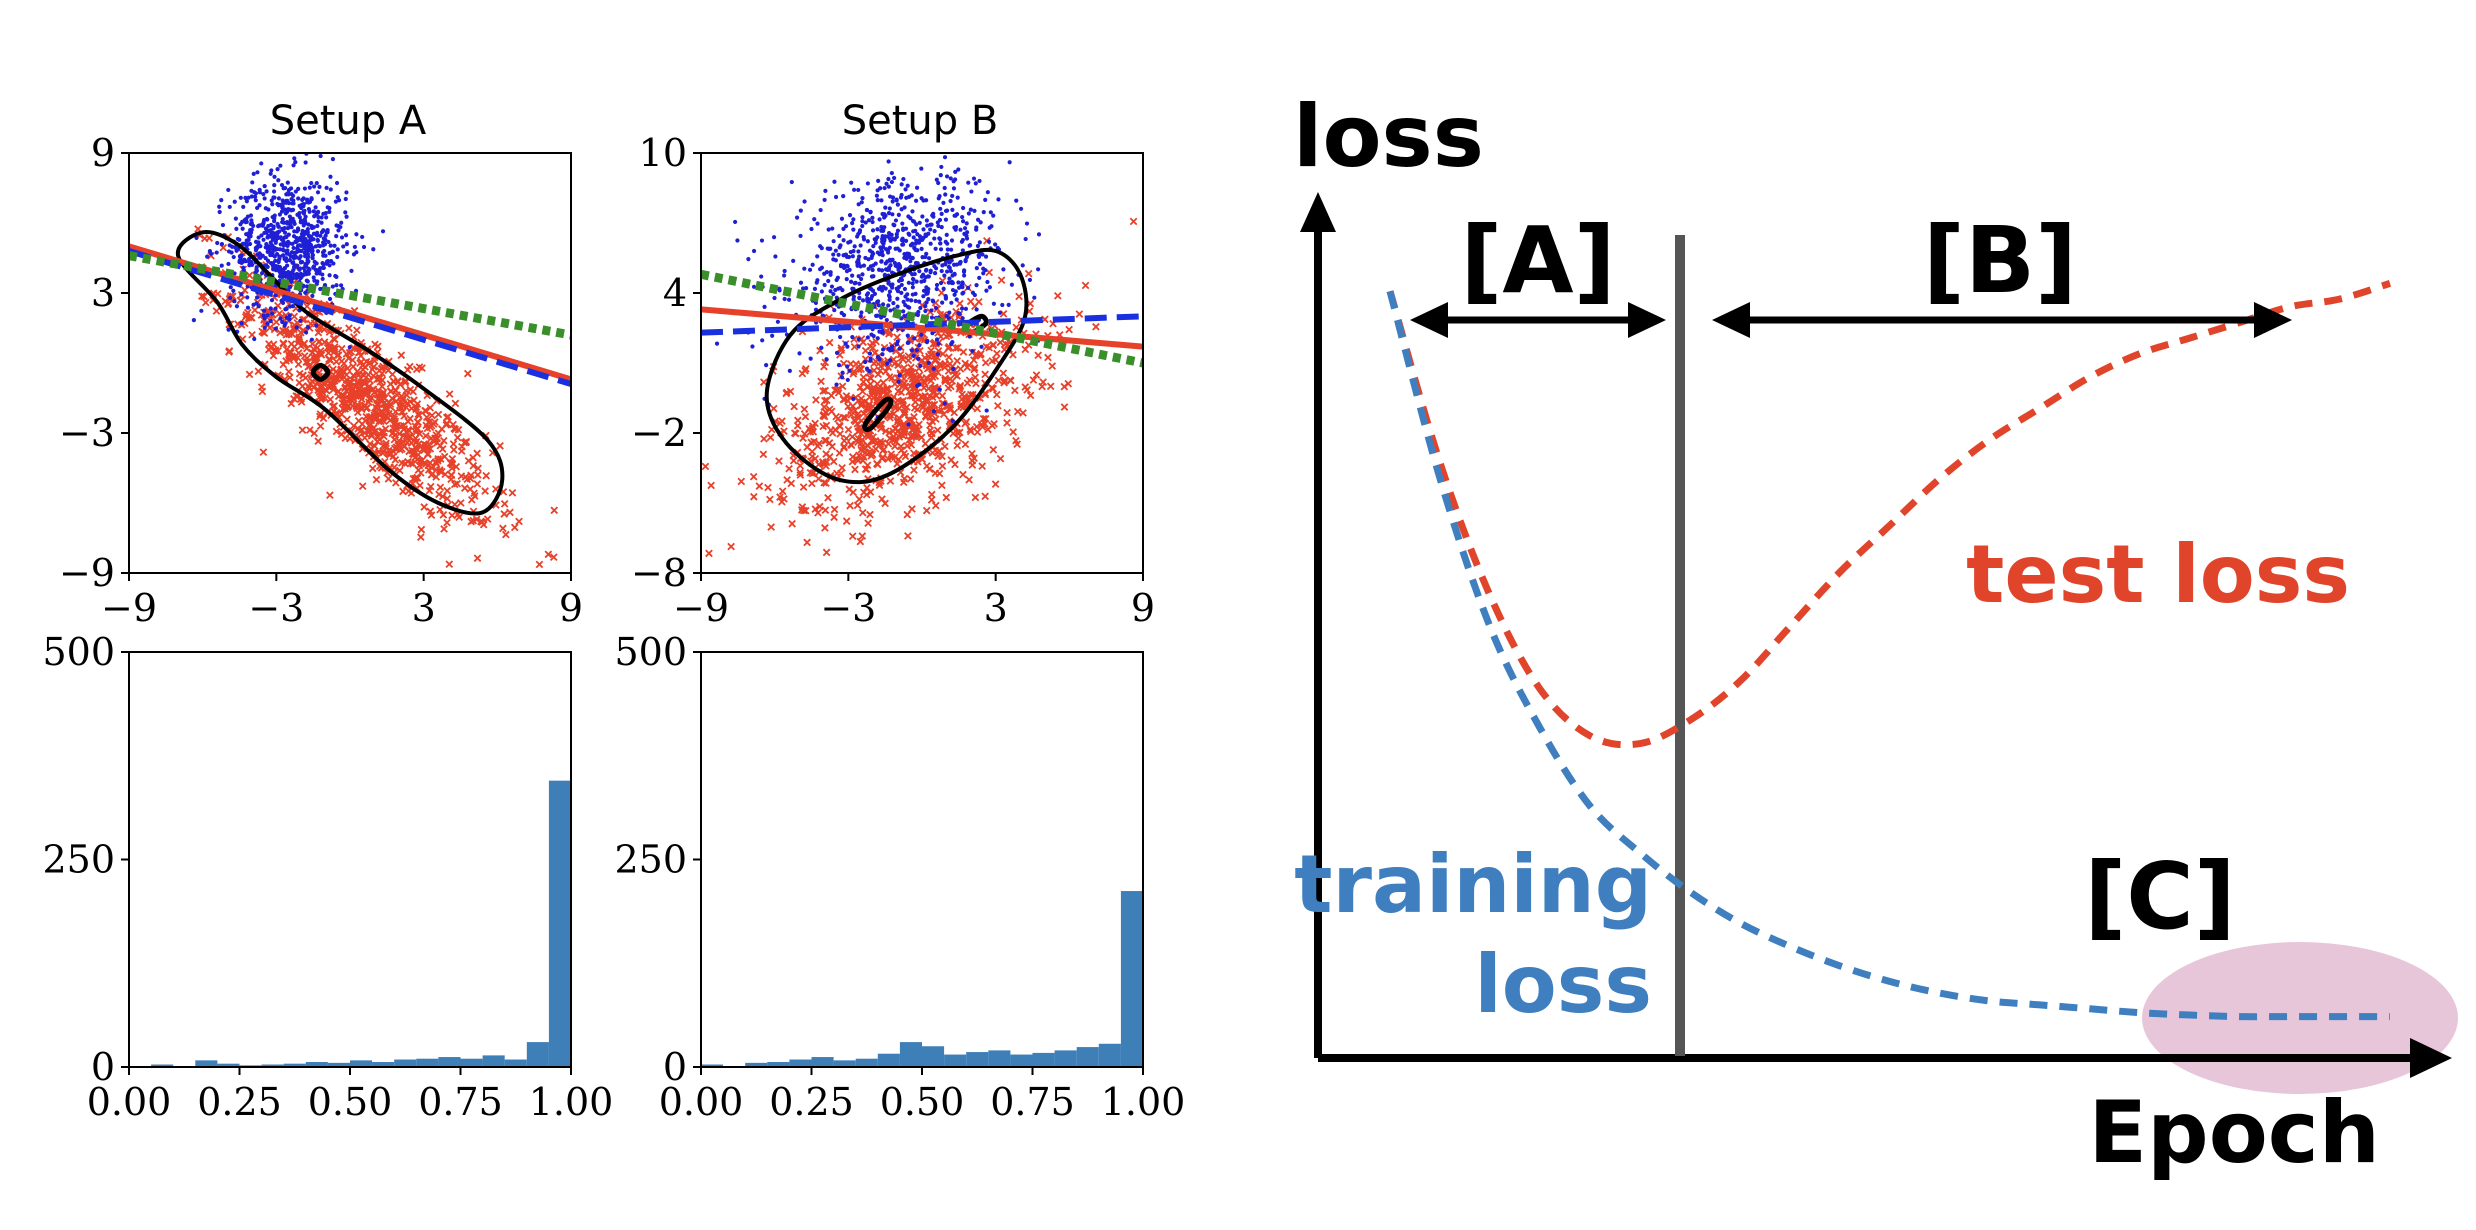  What do you see at coordinates (424, 608) in the screenshot?
I see `setup-a-x-tick-label: 3` at bounding box center [424, 608].